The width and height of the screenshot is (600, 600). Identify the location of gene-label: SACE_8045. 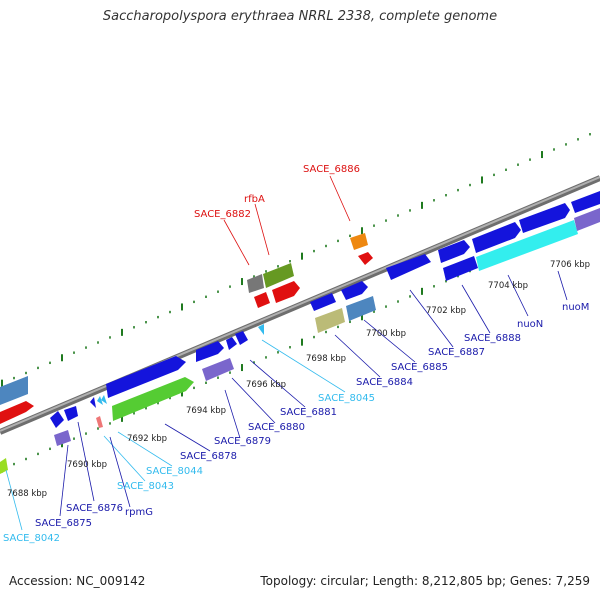
(346, 398).